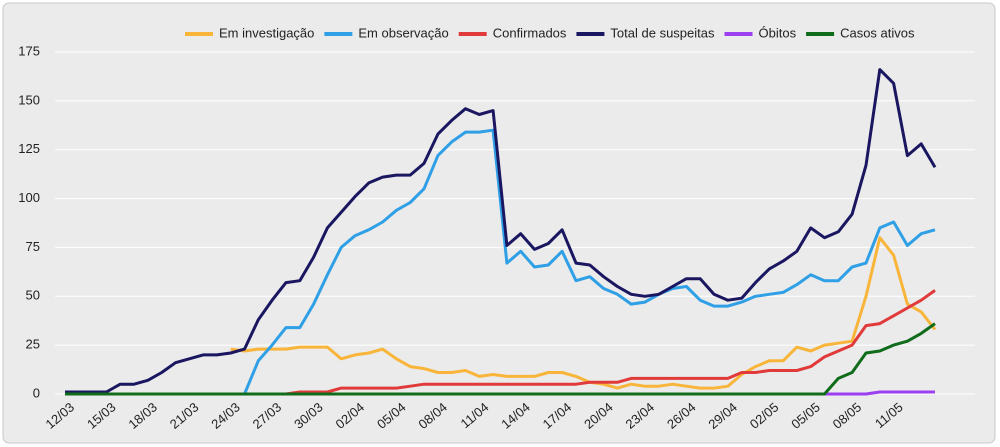 This screenshot has width=1000, height=447. I want to click on y-tick-label: 75, so click(33, 246).